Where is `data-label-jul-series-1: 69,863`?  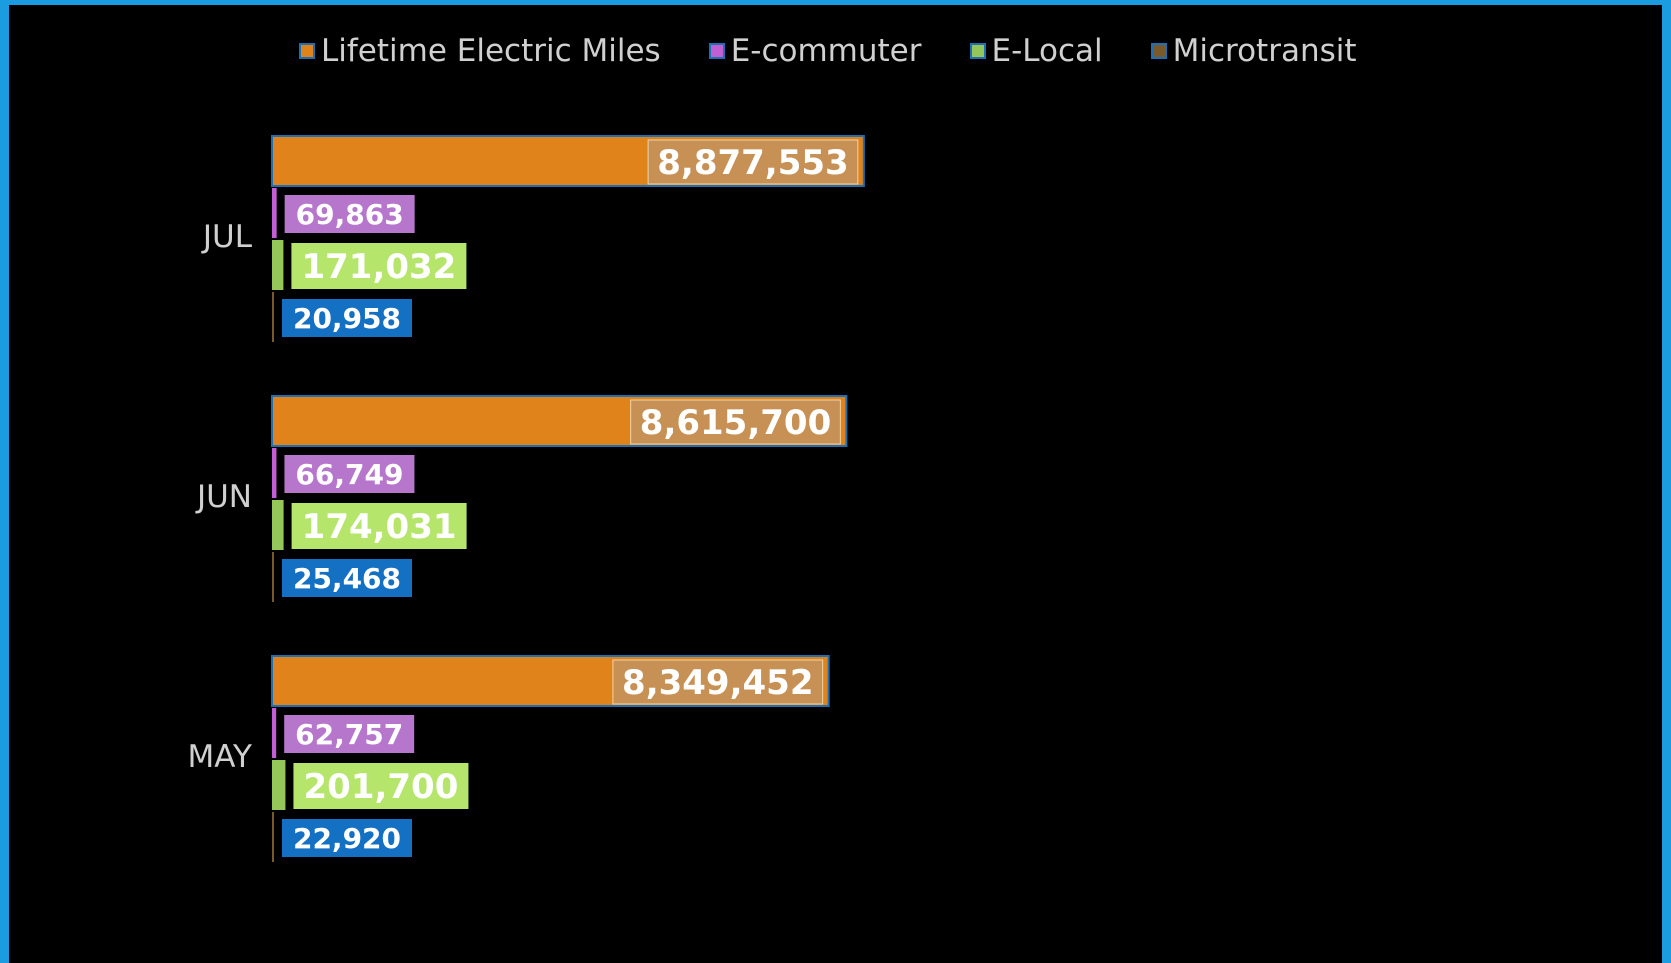
data-label-jul-series-1: 69,863 is located at coordinates (350, 214).